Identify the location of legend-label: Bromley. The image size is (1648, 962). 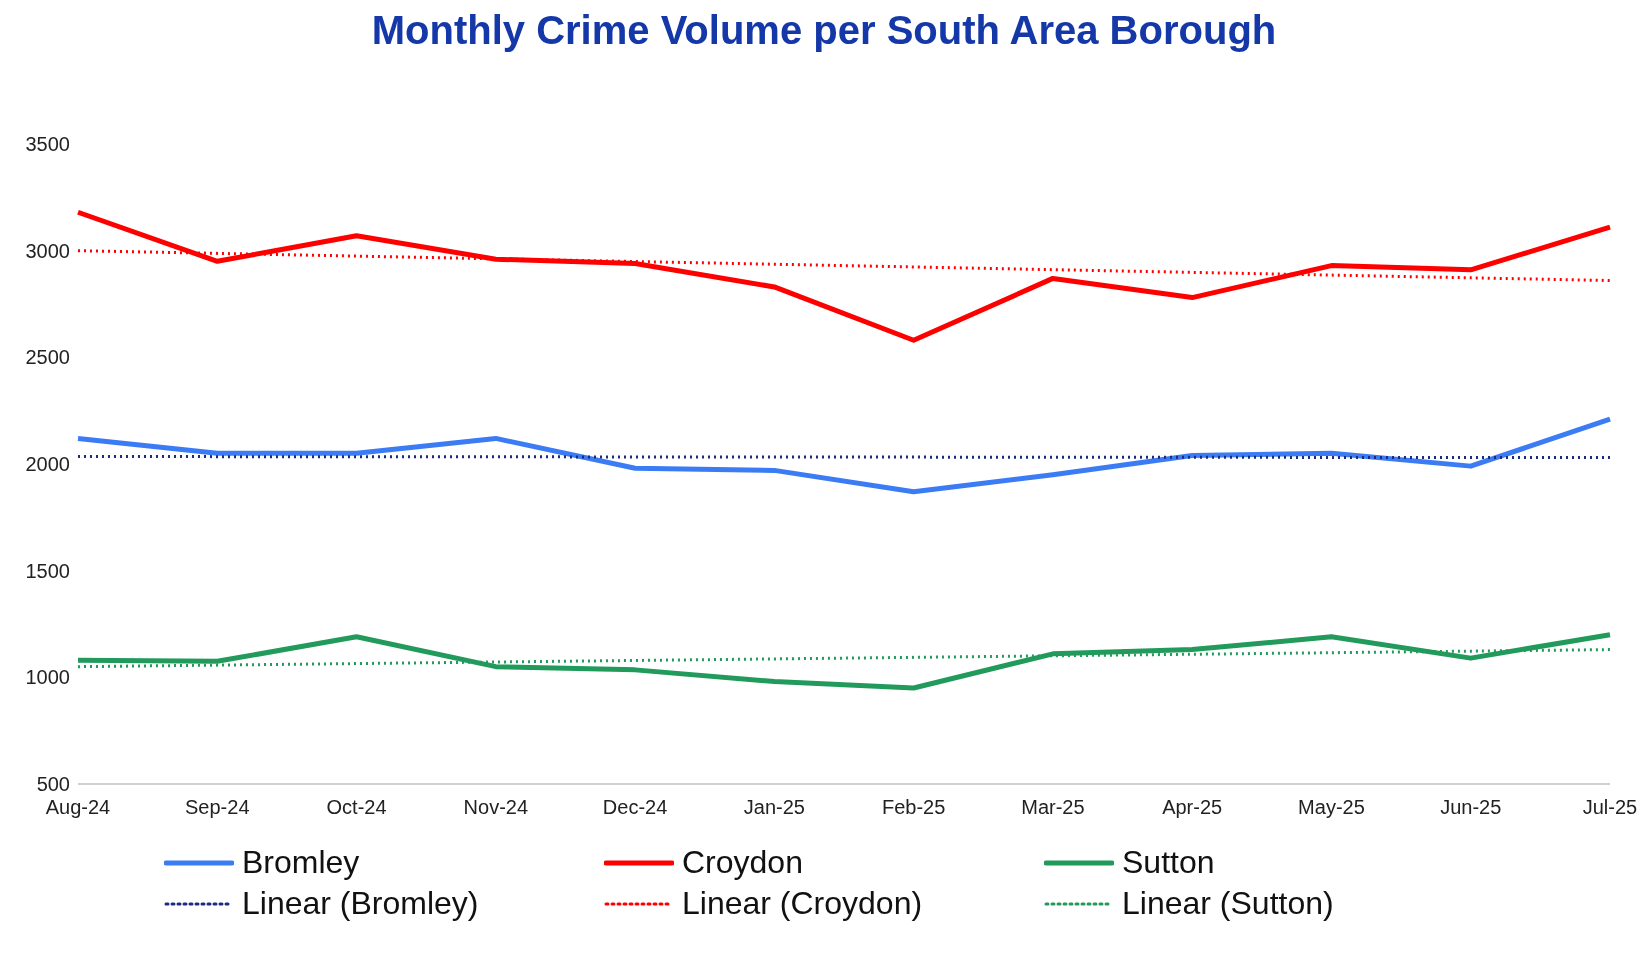
(301, 862).